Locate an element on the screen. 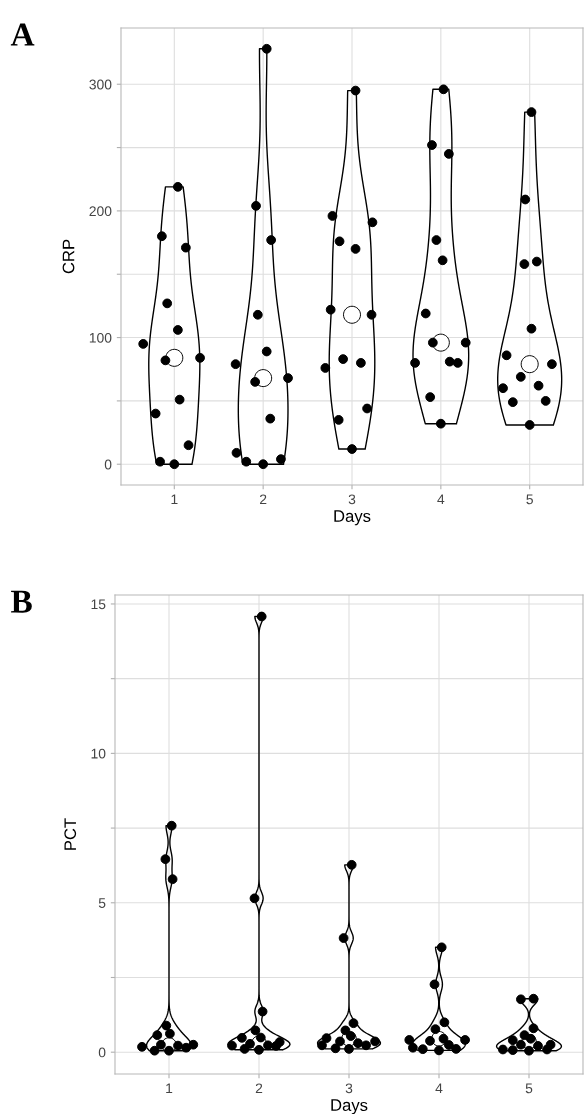  y-axis-title: CRP is located at coordinates (68, 256).